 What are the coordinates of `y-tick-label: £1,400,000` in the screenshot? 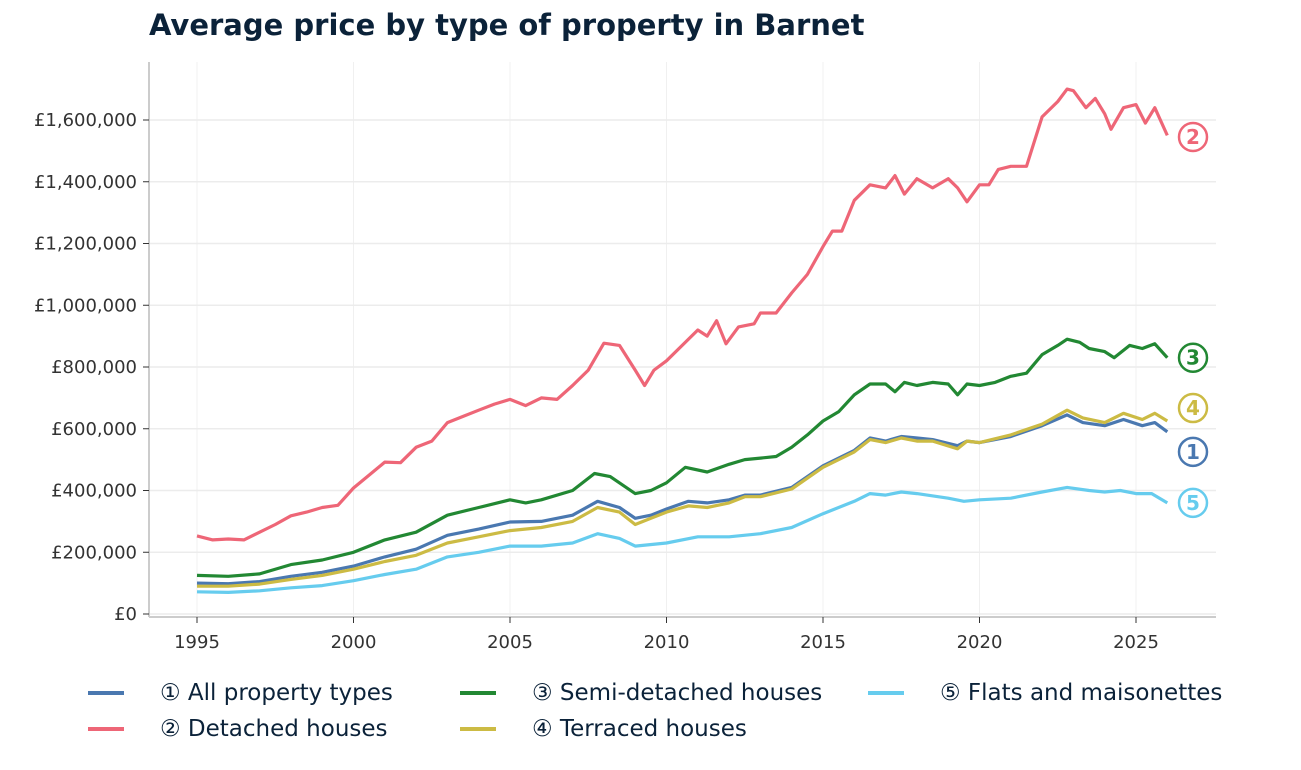 It's located at (85, 182).